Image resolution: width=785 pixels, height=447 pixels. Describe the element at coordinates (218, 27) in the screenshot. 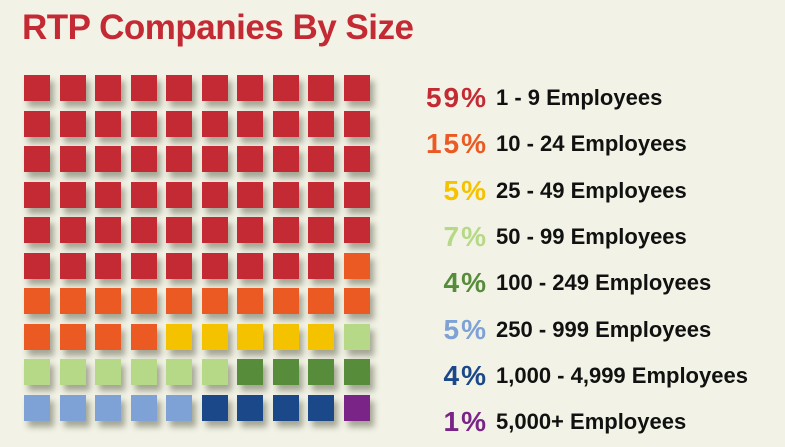

I see `chart-title: RTP Companies By Size` at that location.